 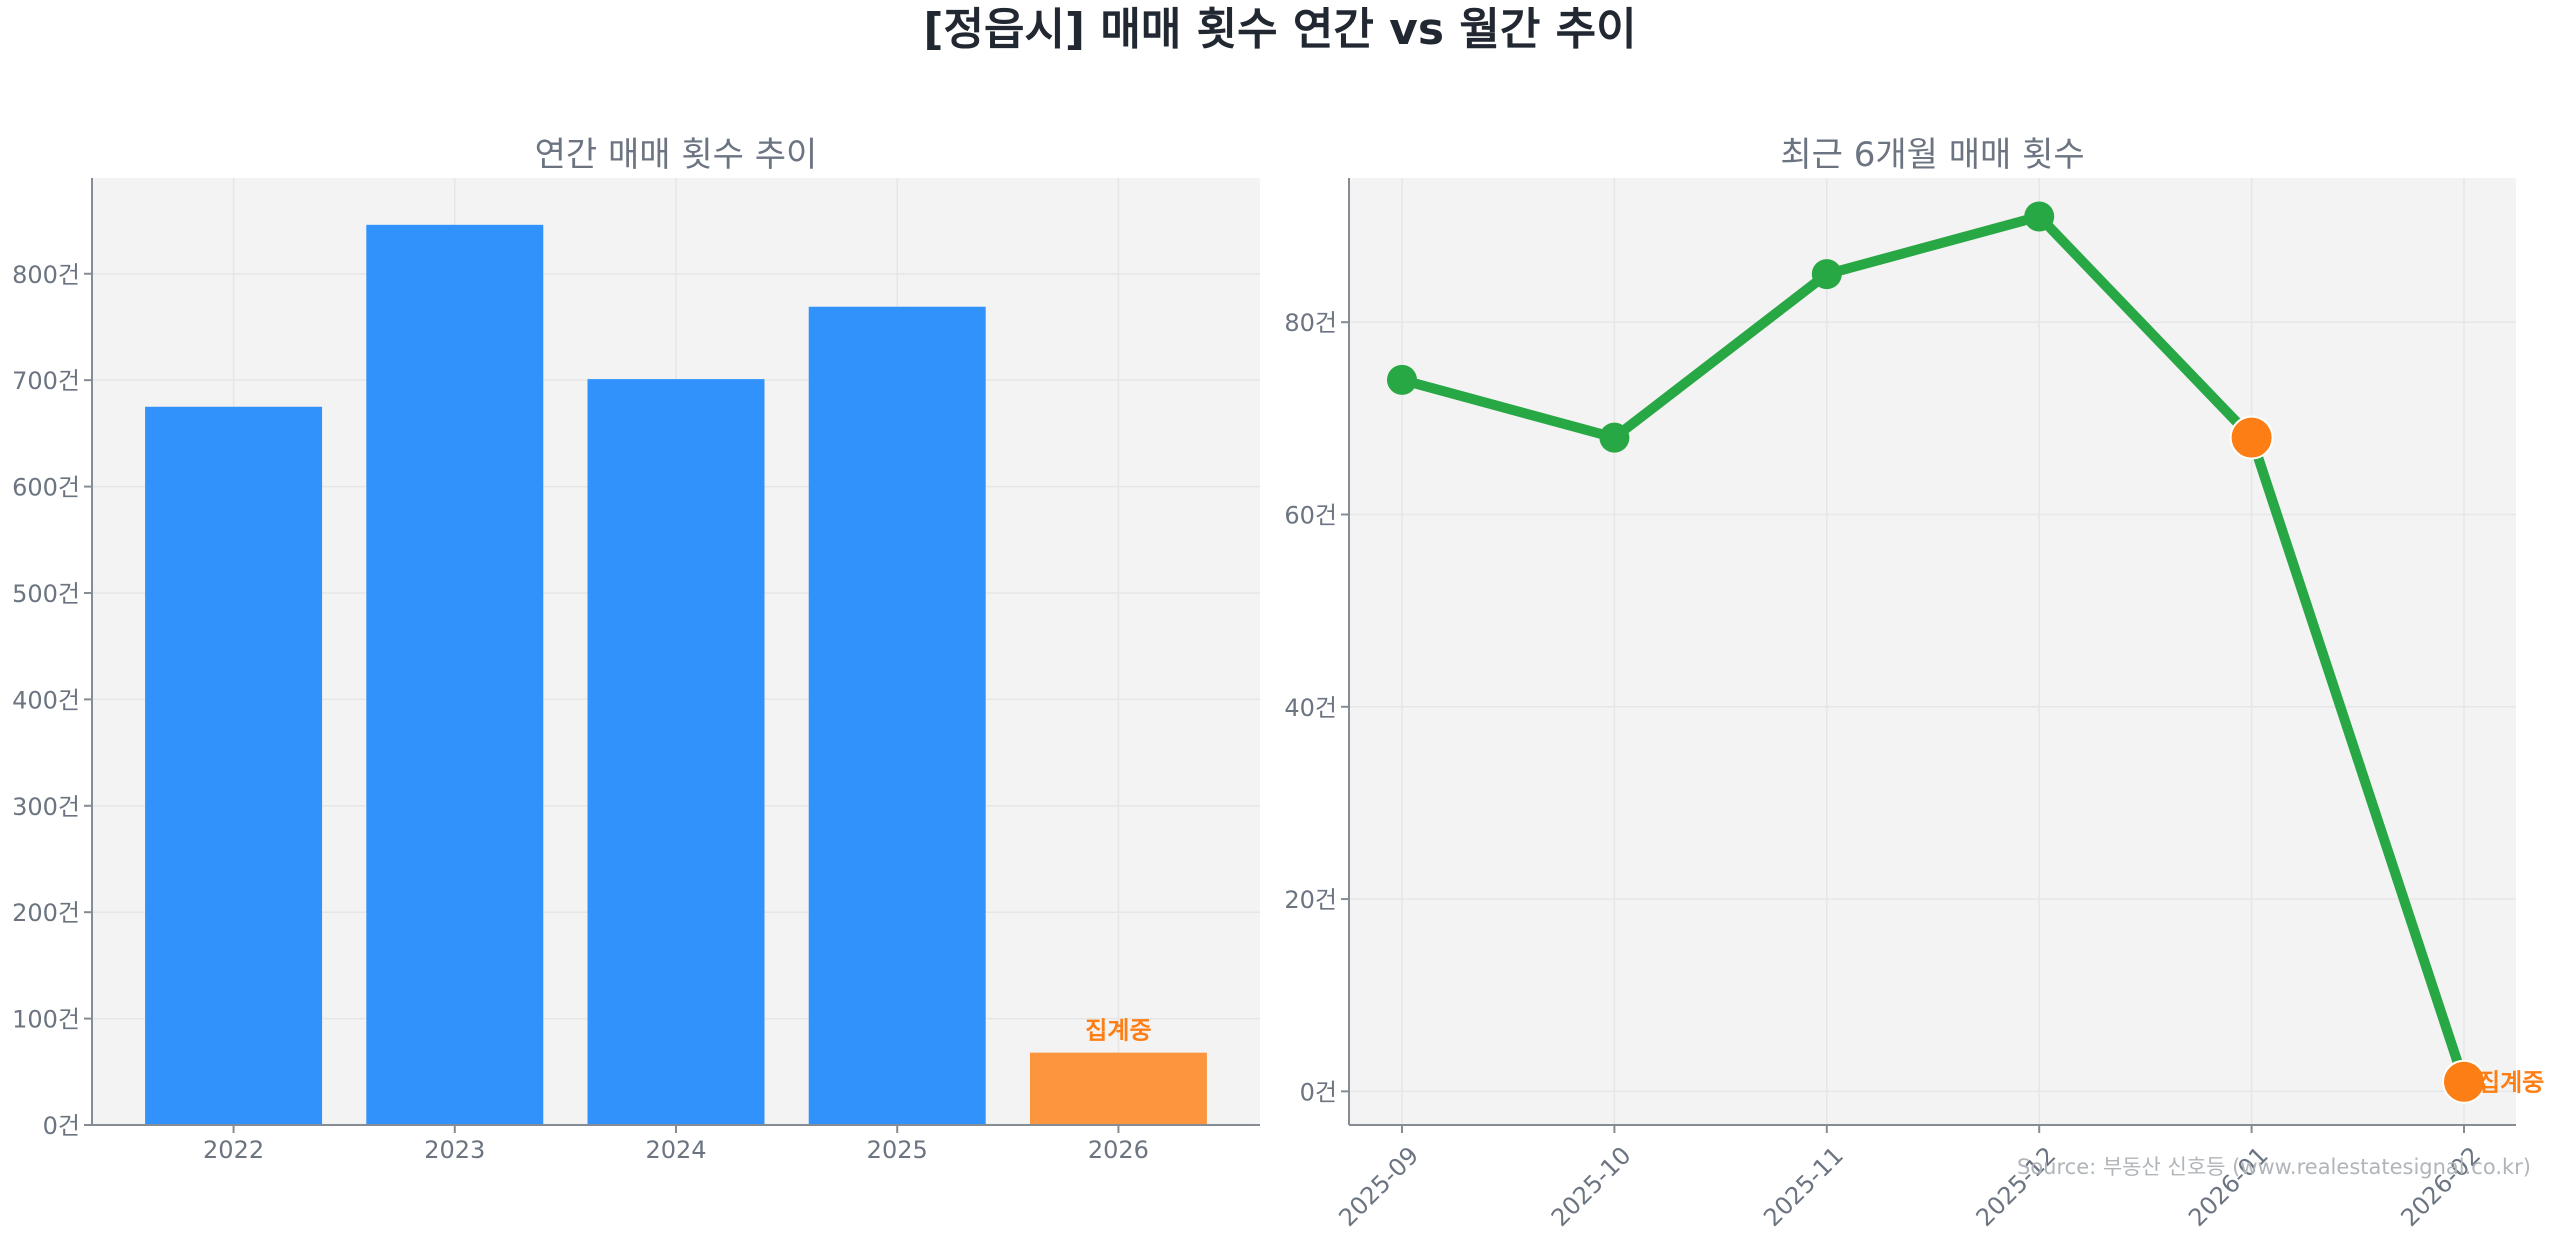 What do you see at coordinates (46, 1020) in the screenshot?
I see `y-tick-label: 100건` at bounding box center [46, 1020].